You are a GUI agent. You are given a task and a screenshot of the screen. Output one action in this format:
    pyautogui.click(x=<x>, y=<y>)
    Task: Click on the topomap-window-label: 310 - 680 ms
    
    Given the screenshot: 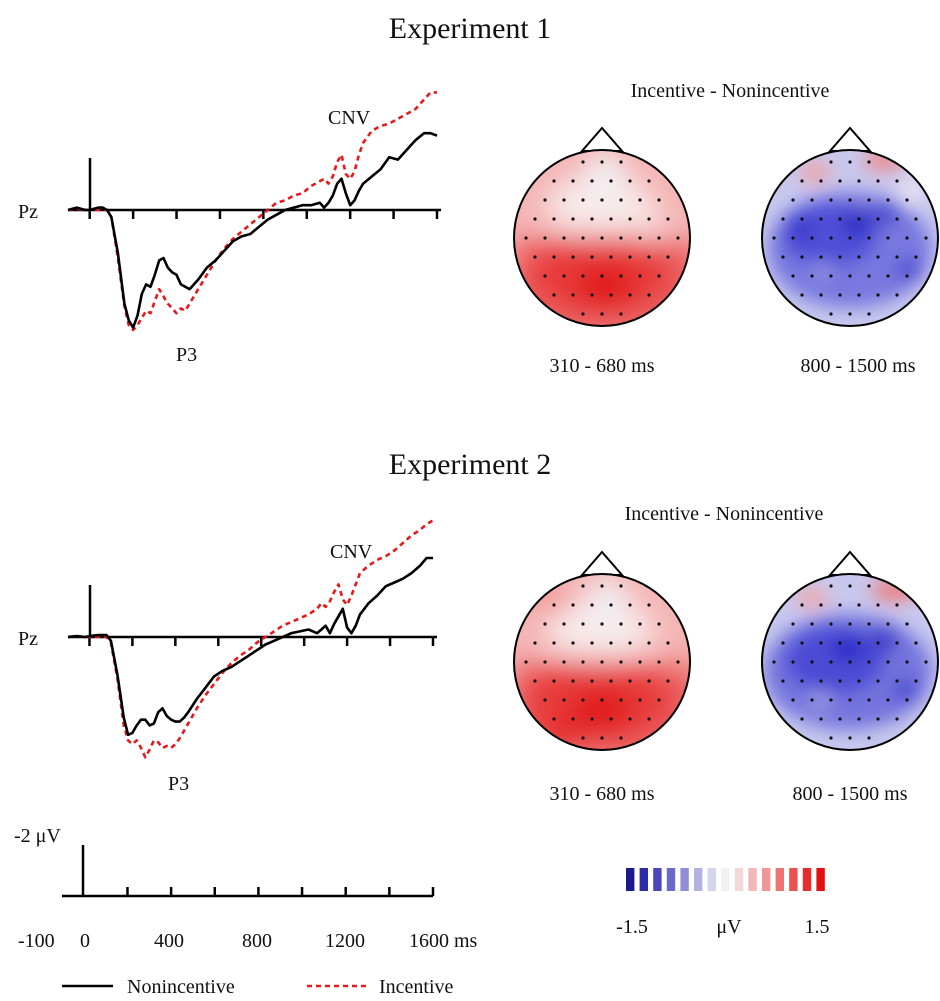 What is the action you would take?
    pyautogui.click(x=602, y=366)
    